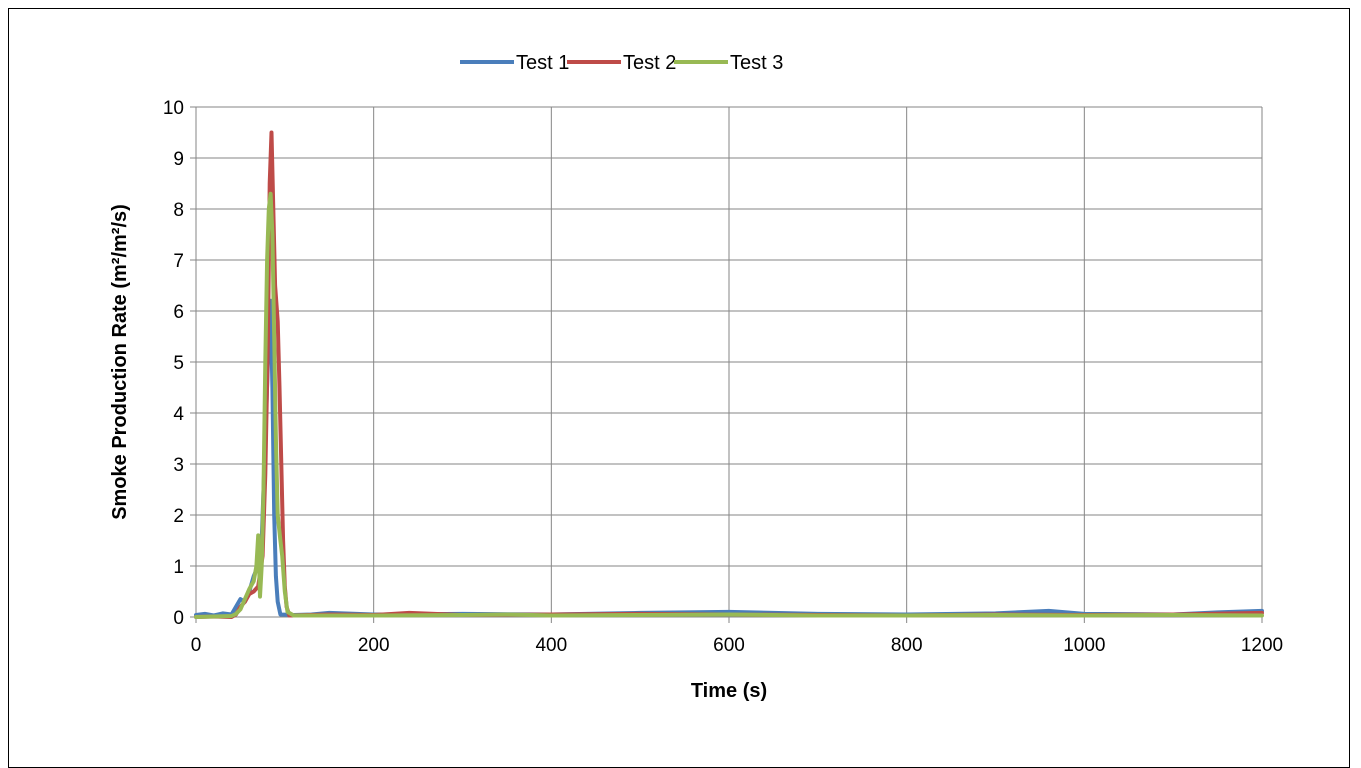 The width and height of the screenshot is (1361, 768). Describe the element at coordinates (178, 159) in the screenshot. I see `y-tick-label: 9` at that location.